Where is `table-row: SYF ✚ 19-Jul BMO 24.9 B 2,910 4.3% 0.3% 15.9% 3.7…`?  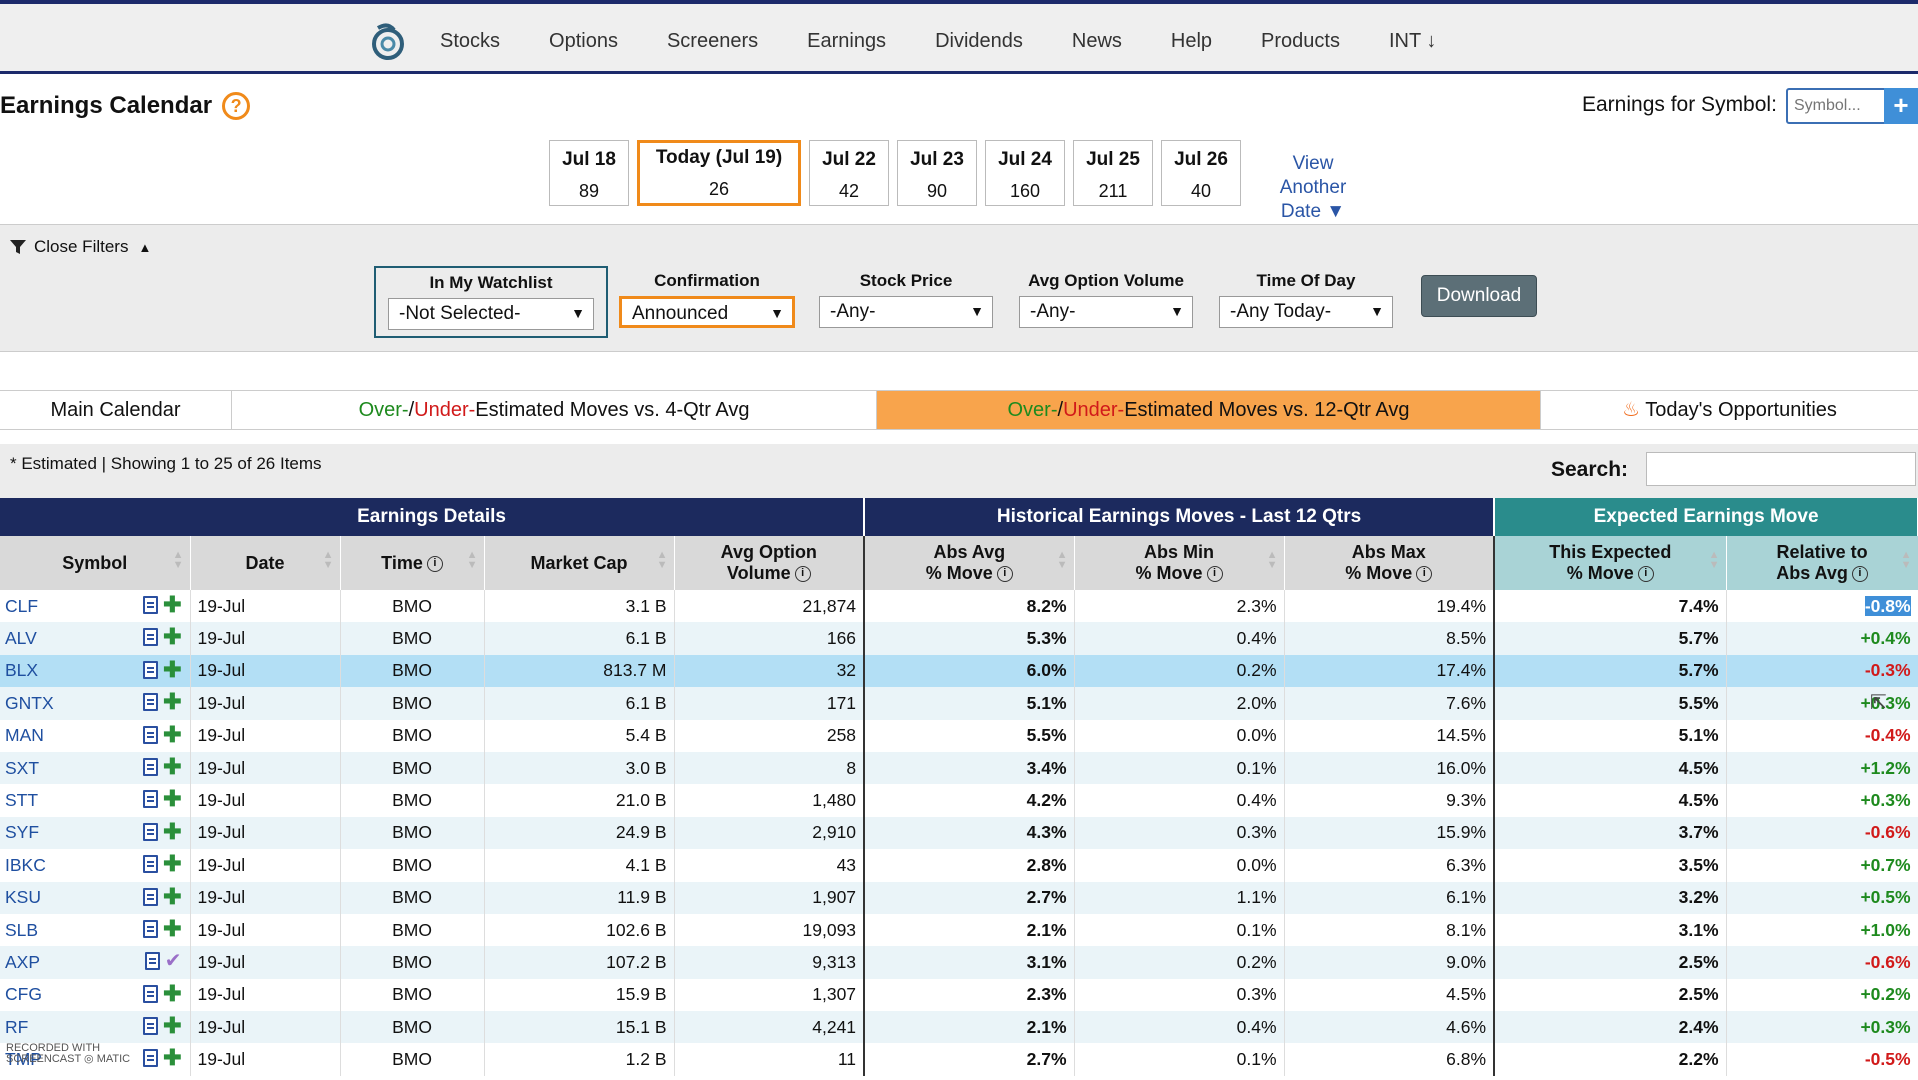
table-row: SYF ✚ 19-Jul BMO 24.9 B 2,910 4.3% 0.3% 15.9% 3.7… is located at coordinates (959, 833).